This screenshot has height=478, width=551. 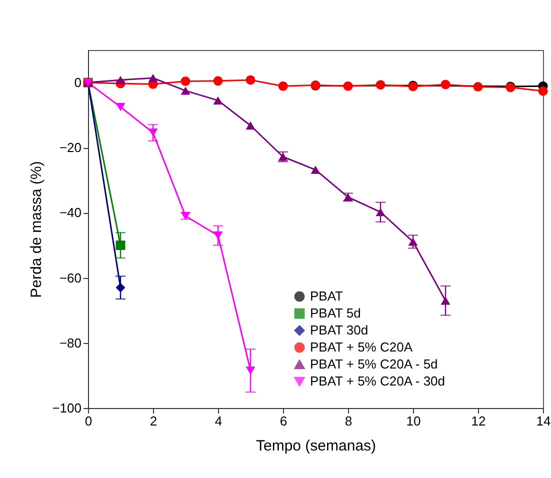 I want to click on x-tick-label: 4, so click(x=218, y=421).